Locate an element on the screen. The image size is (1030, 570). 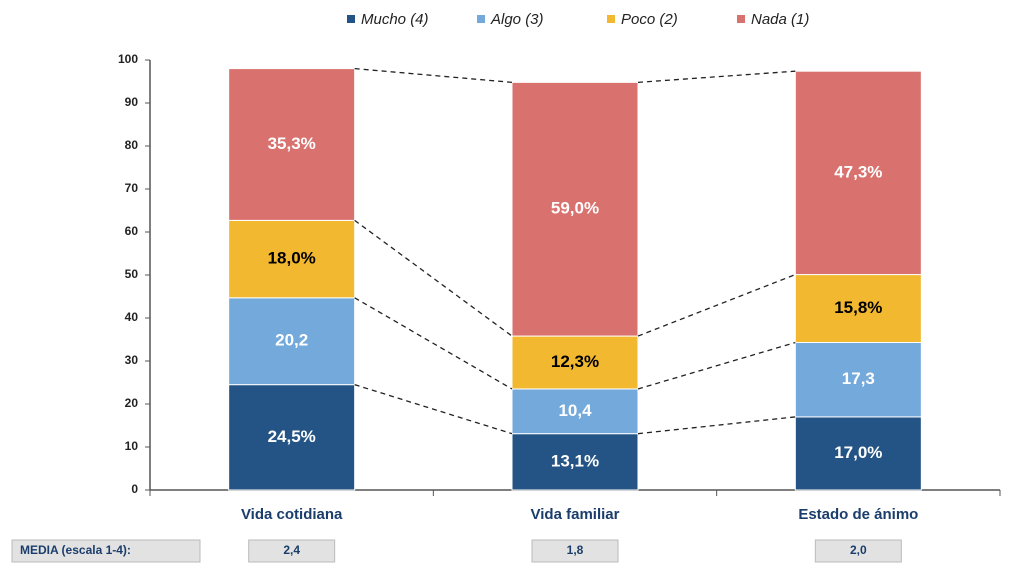
media-value: 1,8 is located at coordinates (575, 550).